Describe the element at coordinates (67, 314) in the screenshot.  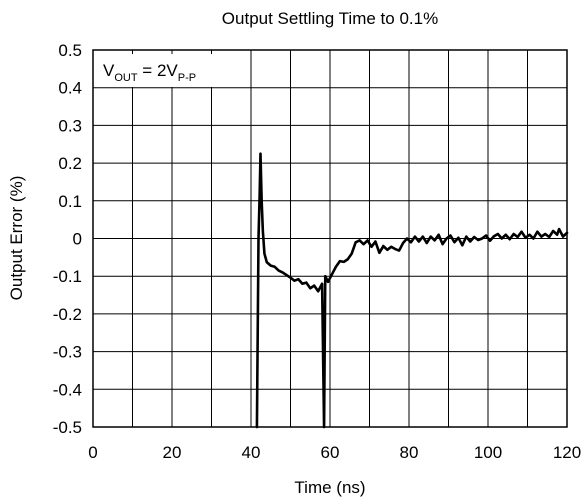
I see `y-tick-label: -0.2` at that location.